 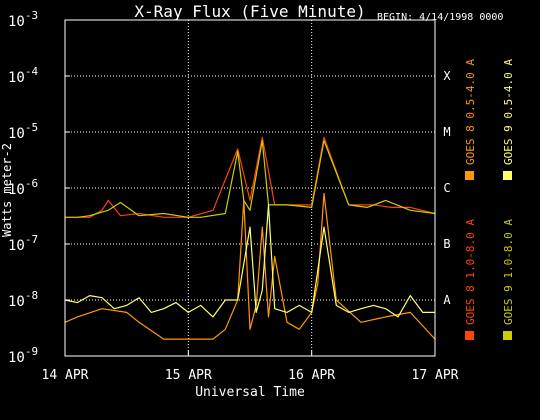 I want to click on x-tick-label: 14 APR, so click(x=65, y=375).